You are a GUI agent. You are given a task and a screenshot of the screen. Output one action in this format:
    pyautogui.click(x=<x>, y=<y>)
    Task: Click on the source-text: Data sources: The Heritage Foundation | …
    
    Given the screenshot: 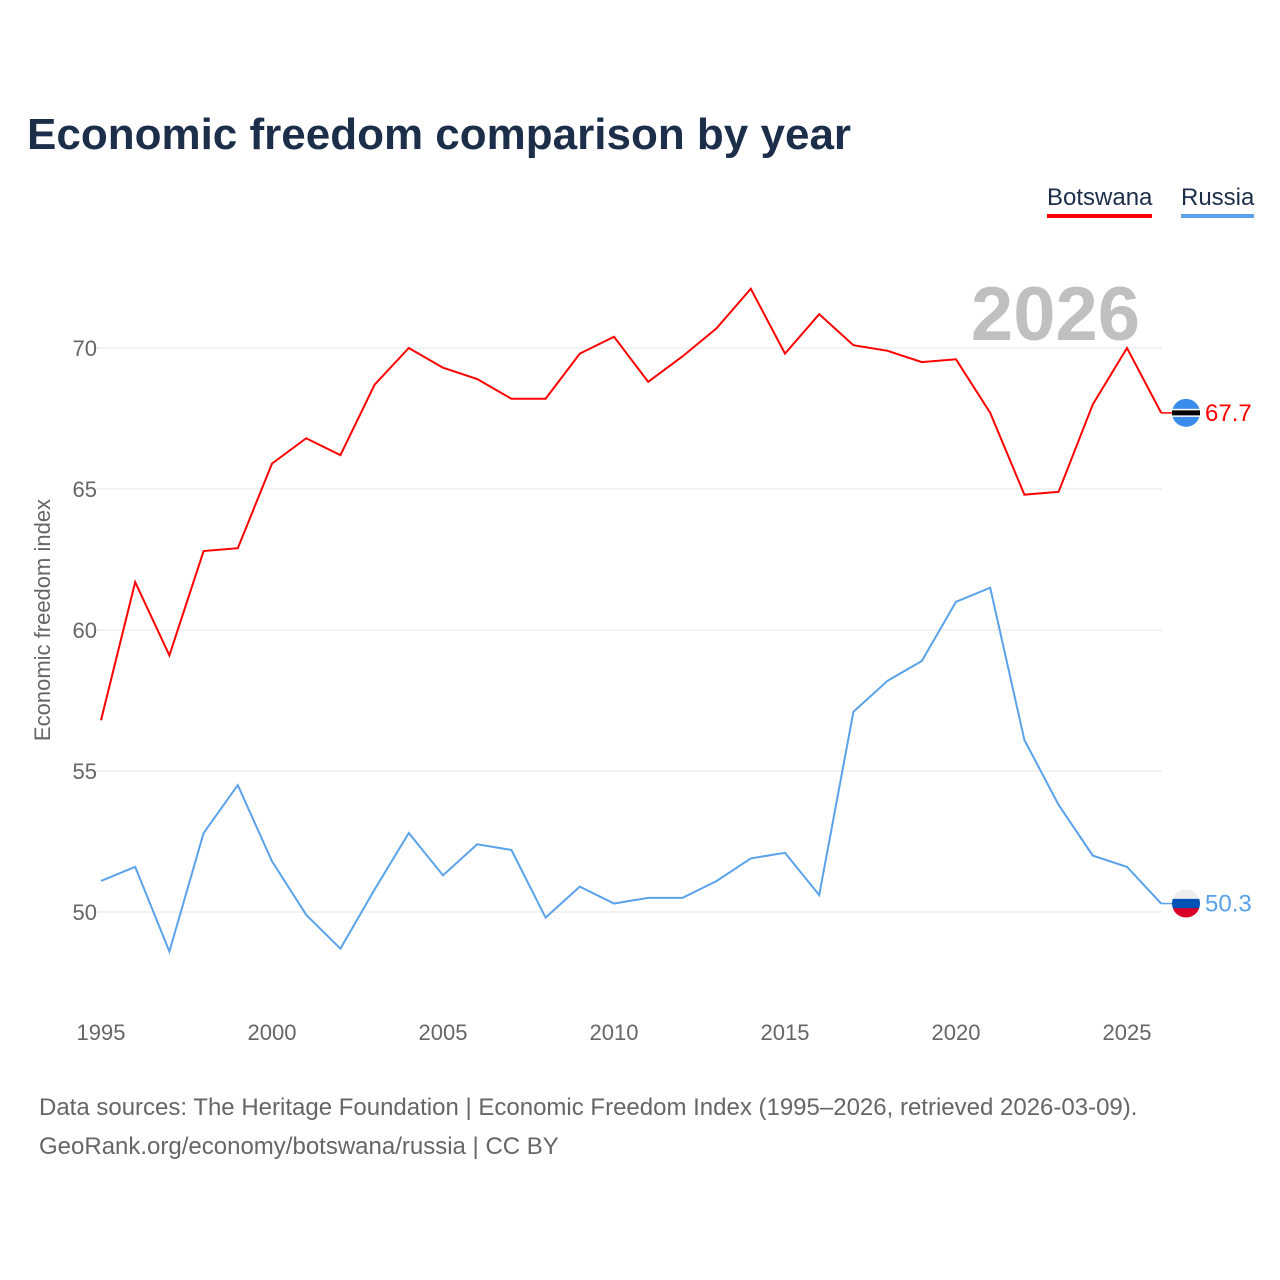 What is the action you would take?
    pyautogui.click(x=588, y=1107)
    